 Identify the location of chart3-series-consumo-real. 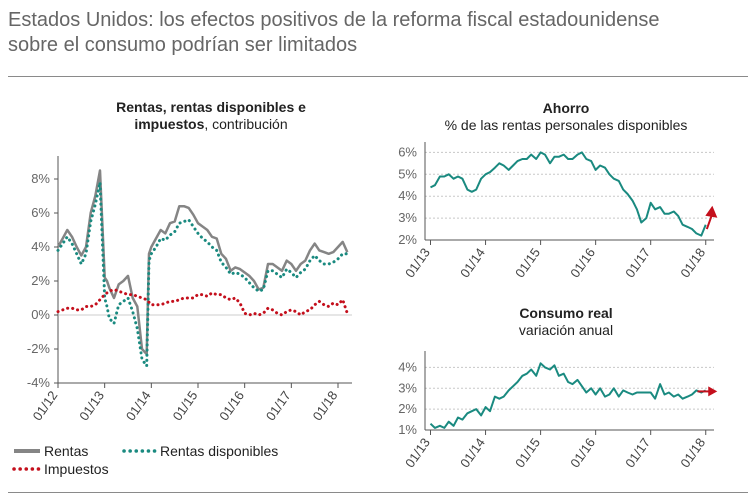
(568, 395).